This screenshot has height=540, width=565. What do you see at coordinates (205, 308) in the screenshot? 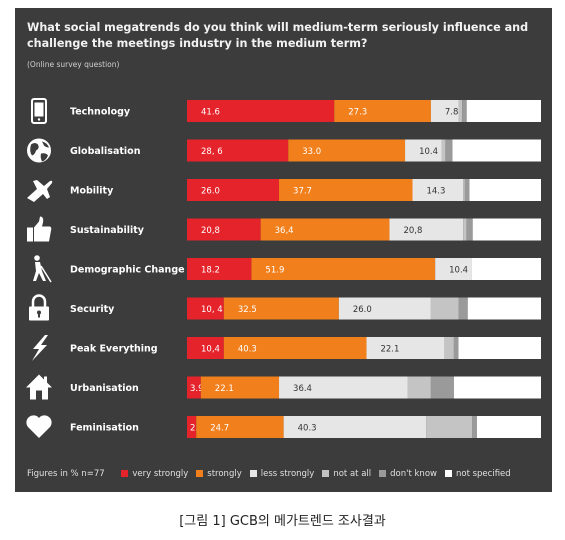
I see `bar-segment-security-very-strongly` at bounding box center [205, 308].